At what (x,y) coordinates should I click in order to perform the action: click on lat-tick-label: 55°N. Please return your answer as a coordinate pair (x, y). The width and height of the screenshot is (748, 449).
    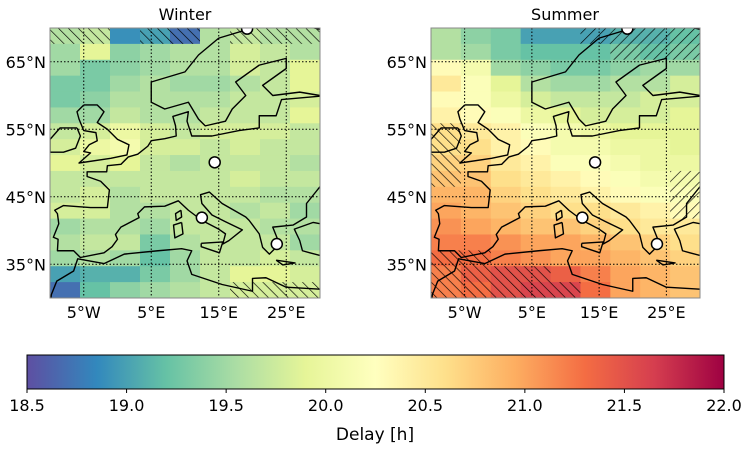
    Looking at the image, I should click on (26, 129).